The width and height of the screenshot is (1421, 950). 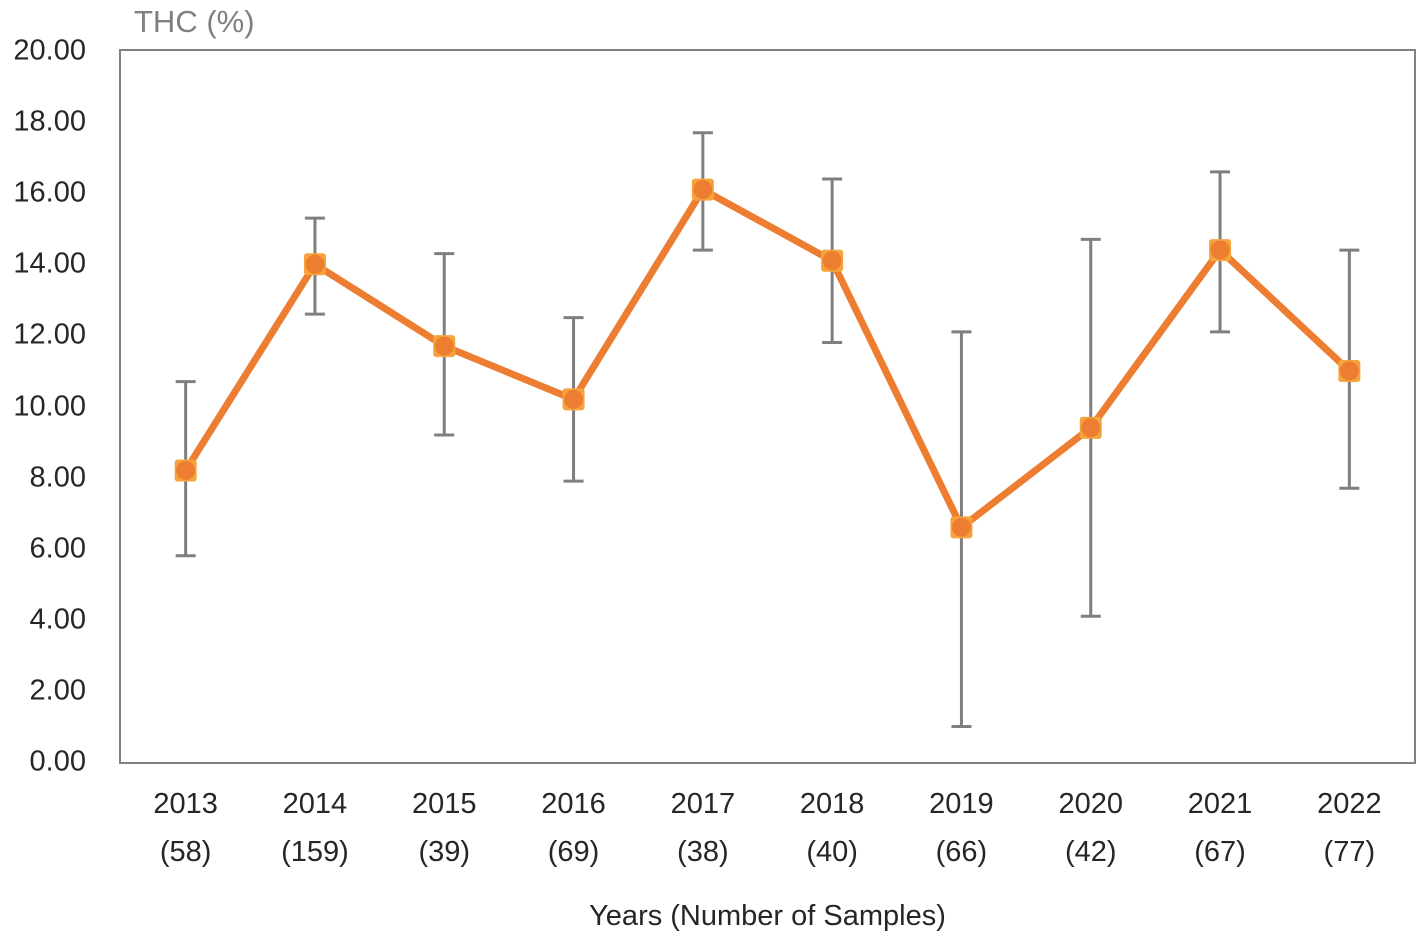 I want to click on x-tick-year: 2019, so click(x=961, y=804).